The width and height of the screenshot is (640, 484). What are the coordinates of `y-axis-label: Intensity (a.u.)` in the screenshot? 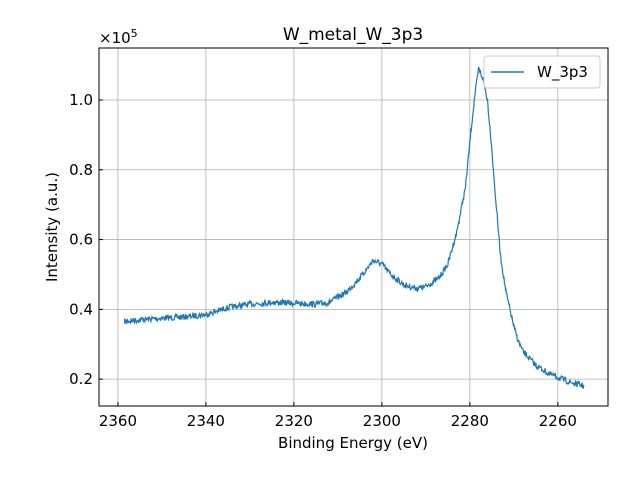 It's located at (52, 227).